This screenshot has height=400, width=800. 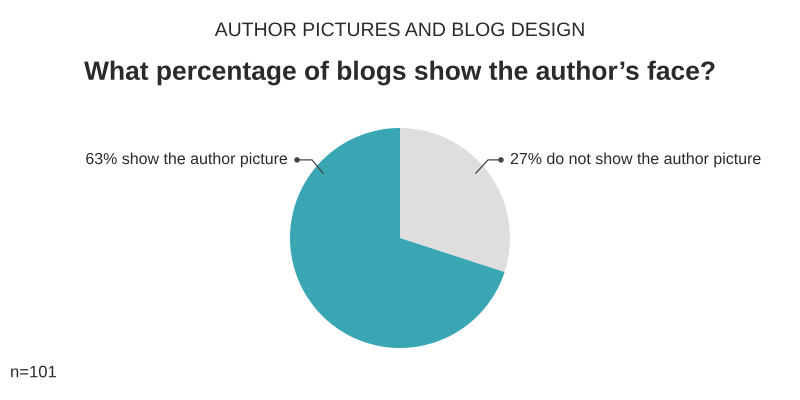 I want to click on text: n=101, so click(x=33, y=372).